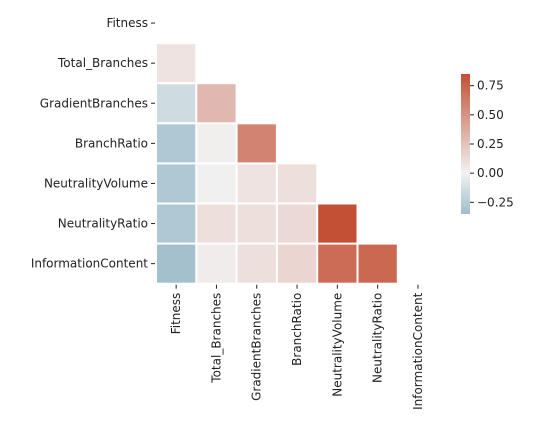 This screenshot has height=447, width=542. Describe the element at coordinates (216, 263) in the screenshot. I see `heatmap-cell-InformationContent-Total_Branches` at that location.